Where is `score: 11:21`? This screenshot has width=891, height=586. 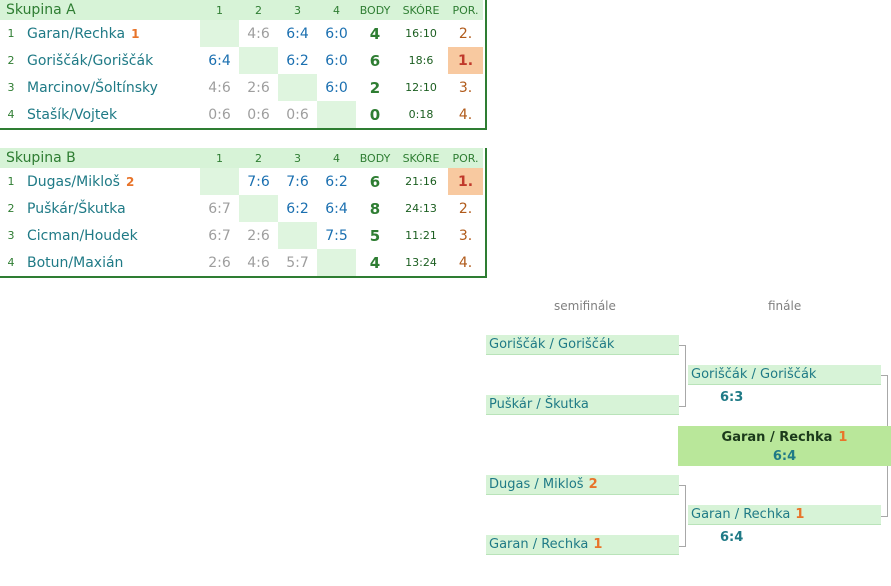 score: 11:21 is located at coordinates (421, 235).